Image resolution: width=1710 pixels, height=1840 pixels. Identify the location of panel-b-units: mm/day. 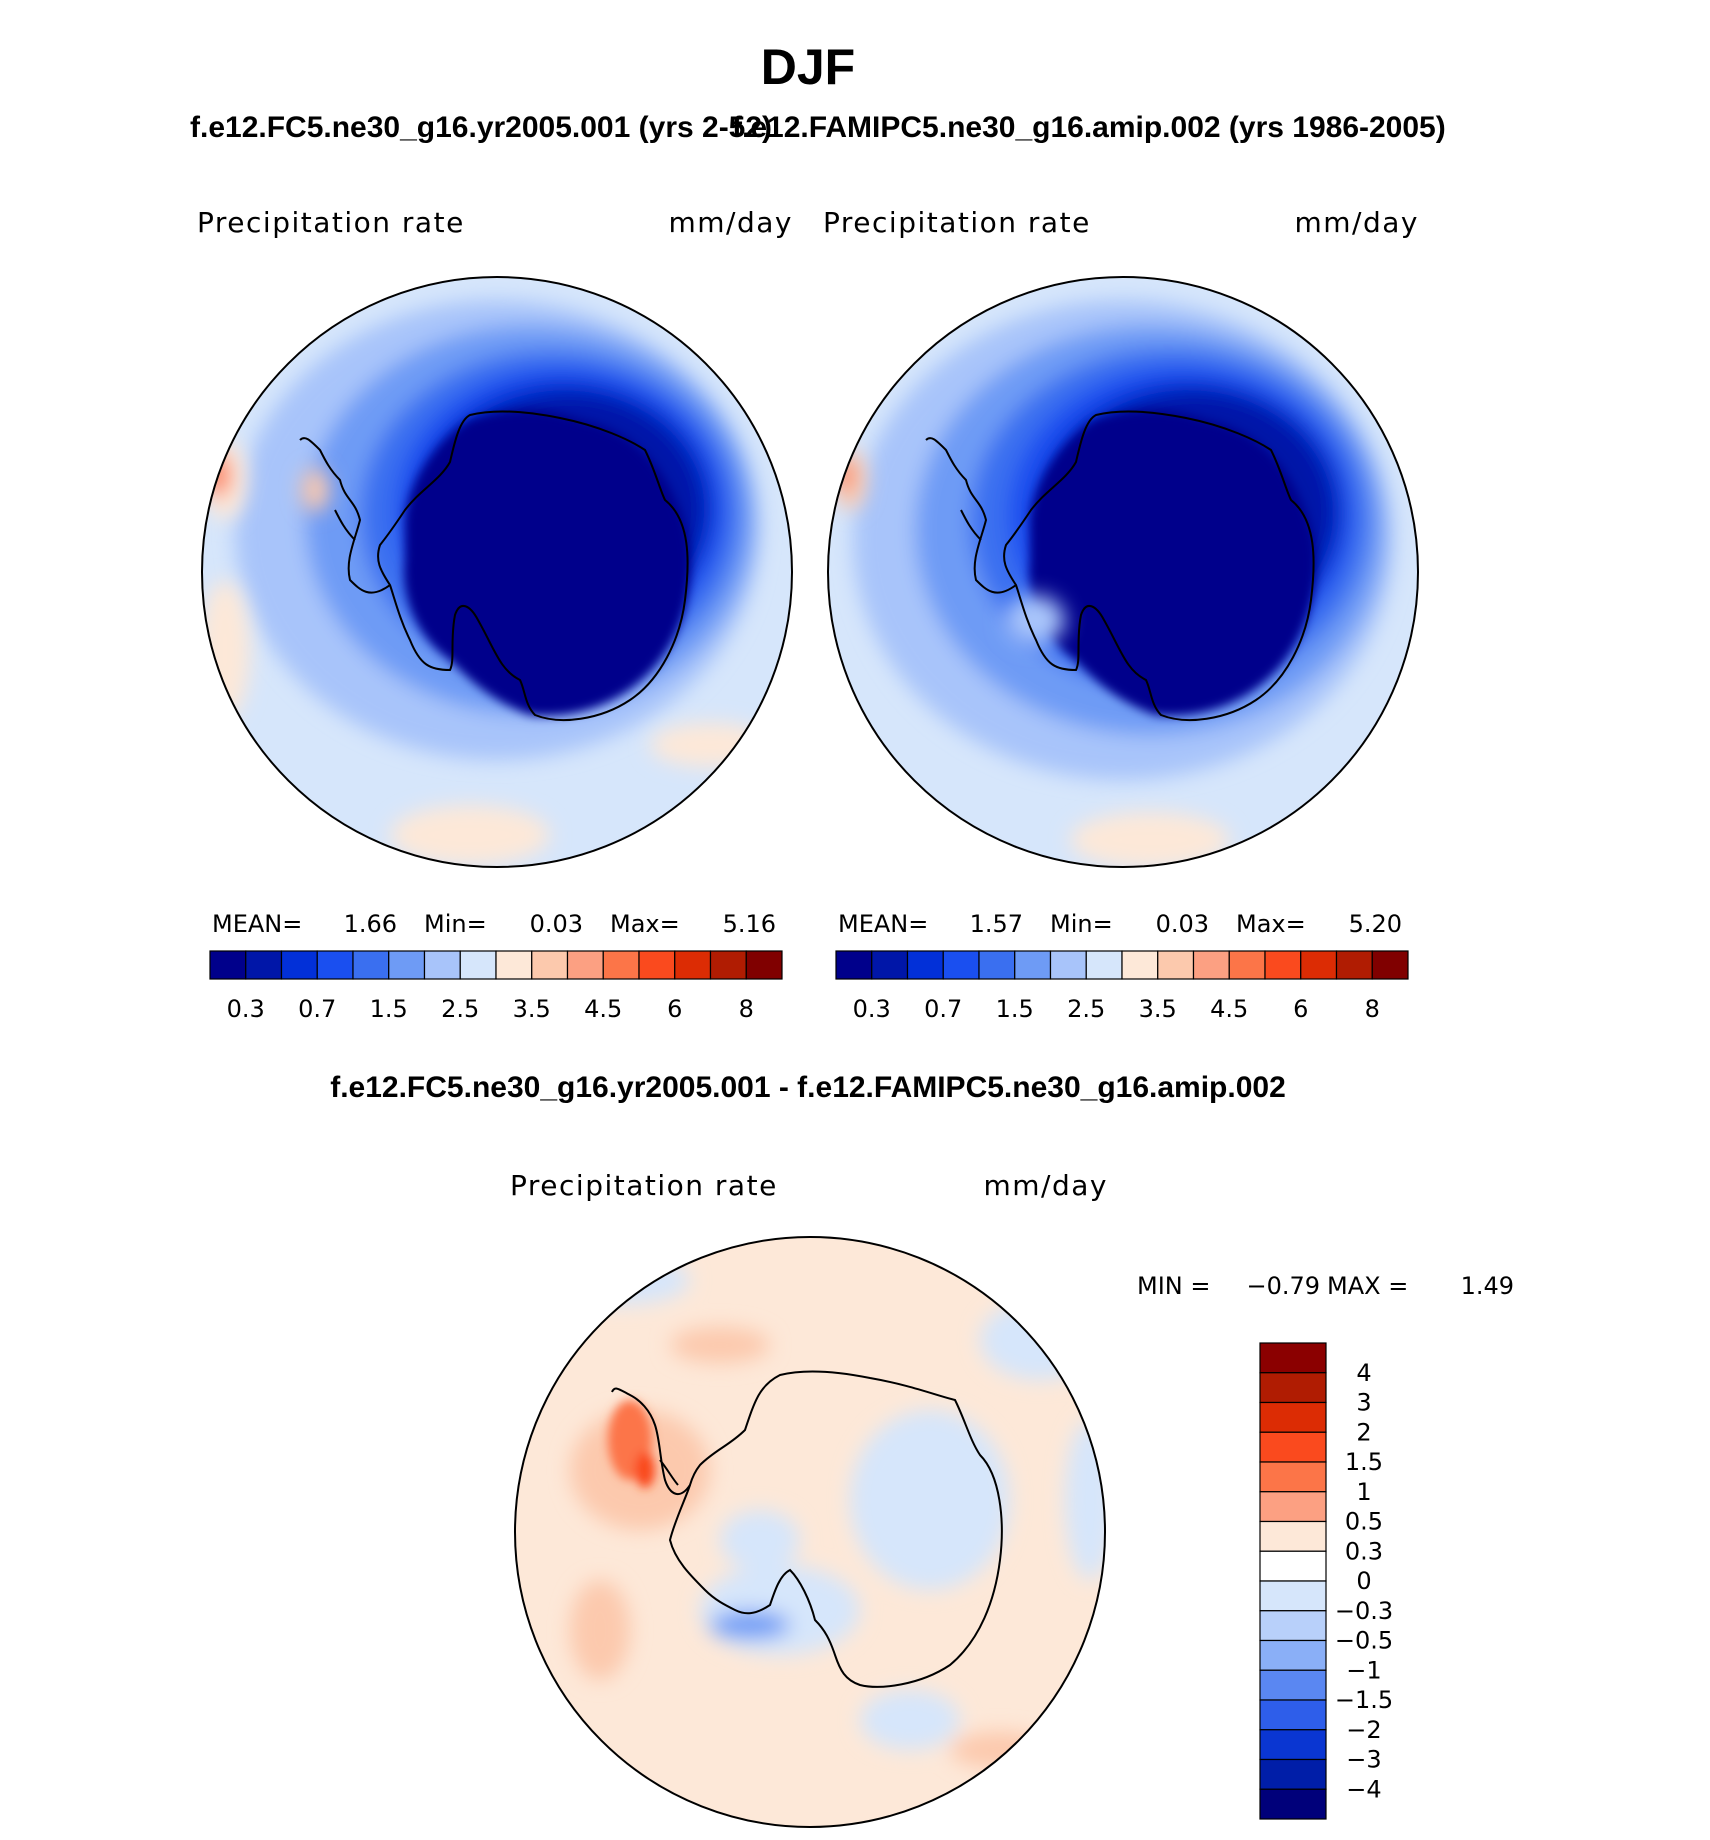
(1357, 222).